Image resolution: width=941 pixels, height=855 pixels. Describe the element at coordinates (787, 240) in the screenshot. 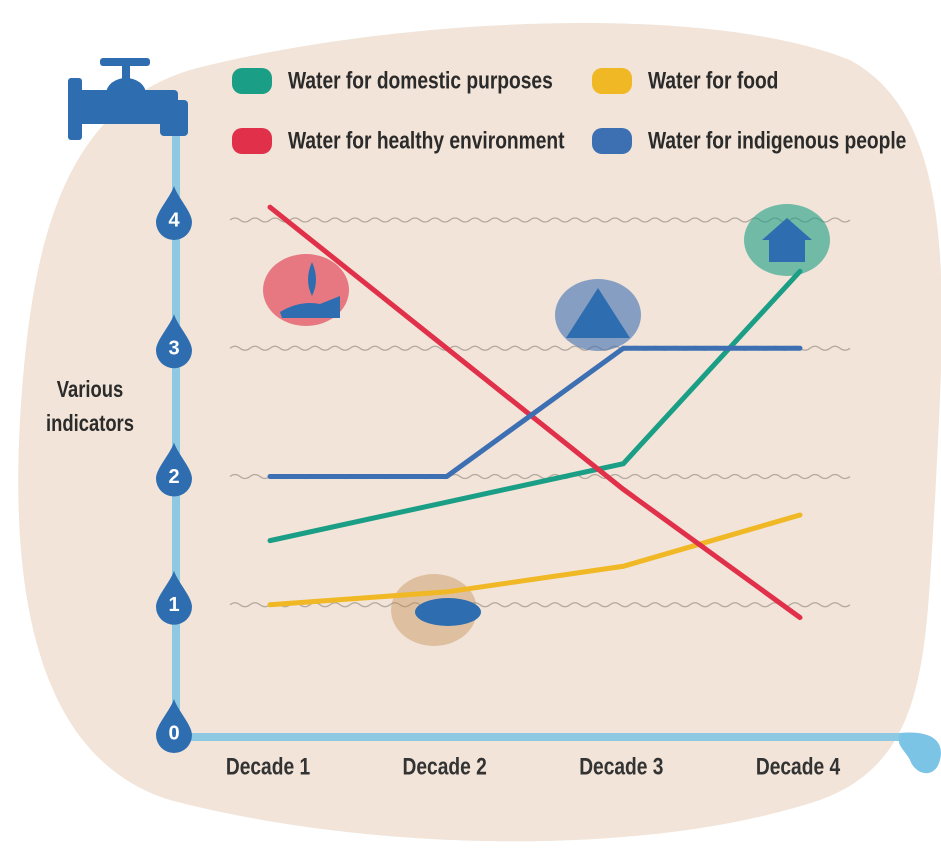

I see `icon-house` at that location.